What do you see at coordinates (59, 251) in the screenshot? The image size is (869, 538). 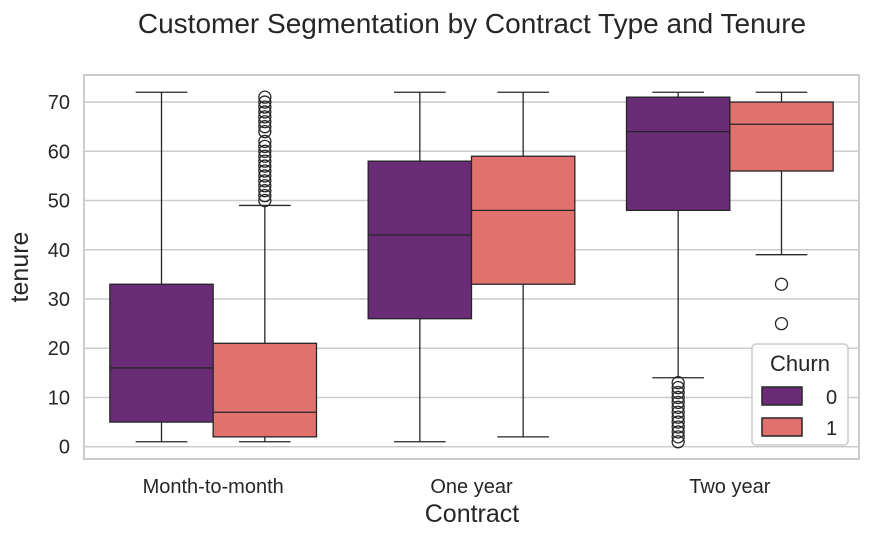 I see `y-tick-label: 40` at bounding box center [59, 251].